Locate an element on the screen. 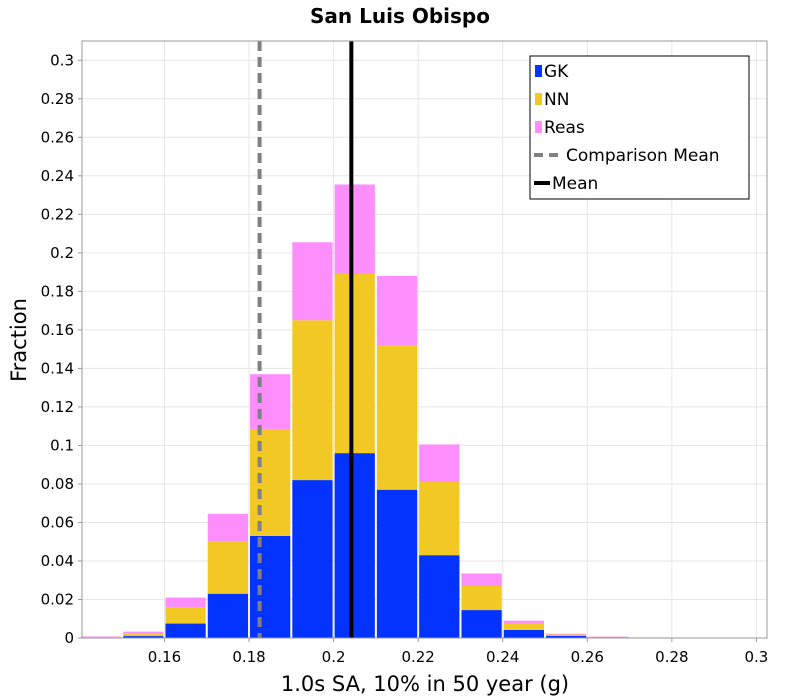  legend: GK NN Reas Comparison Mean Mean is located at coordinates (639, 127).